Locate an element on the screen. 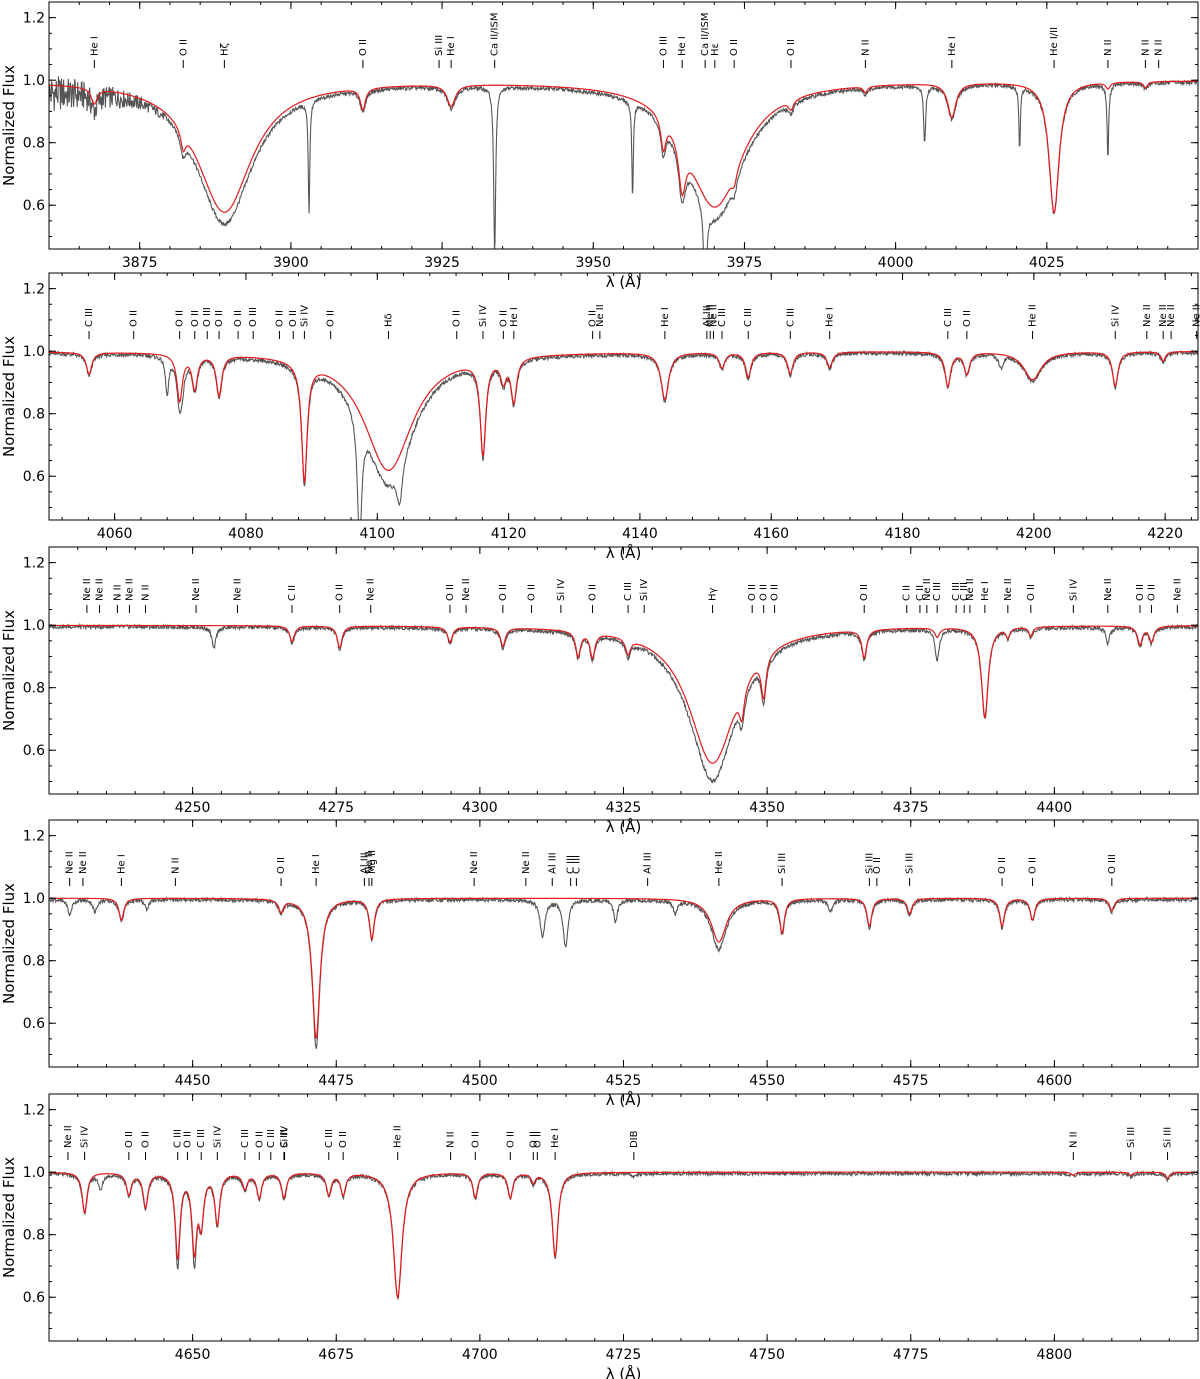 The width and height of the screenshot is (1200, 1379). line-id-label: Hδ is located at coordinates (388, 320).